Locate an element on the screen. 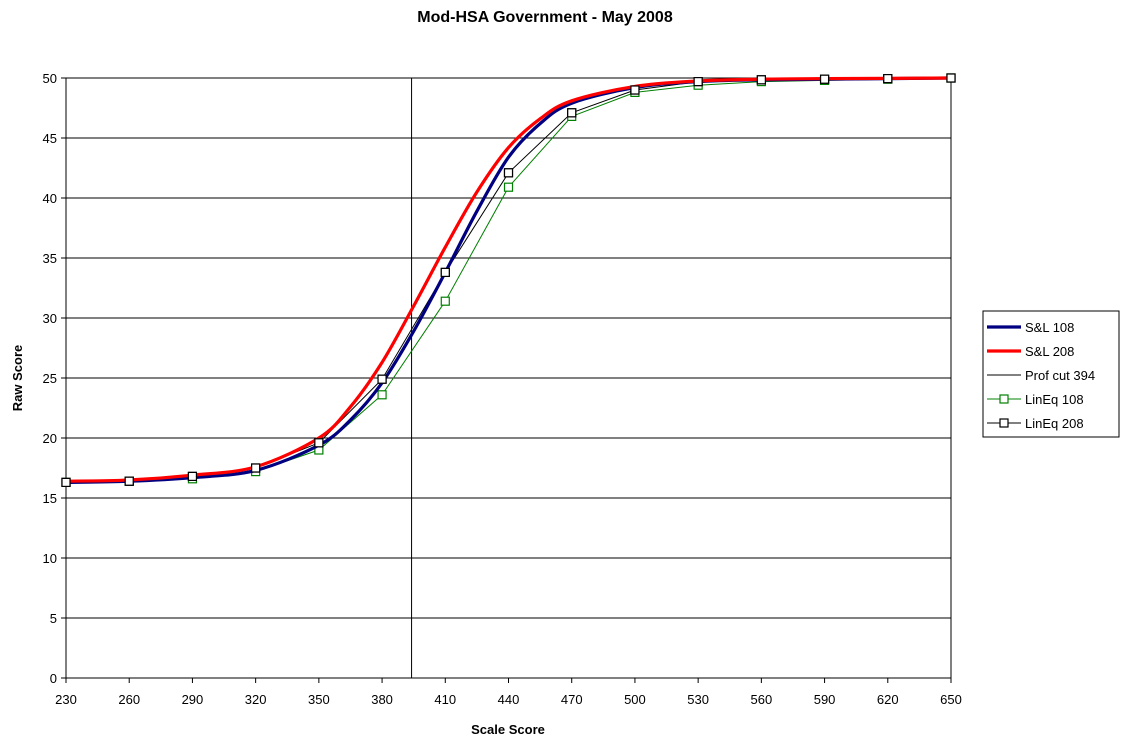  x-tick-label: 470 is located at coordinates (572, 699).